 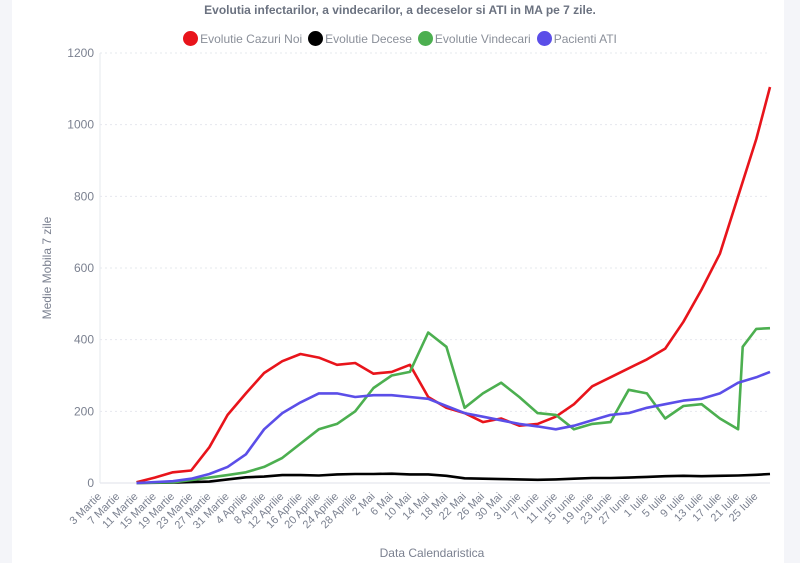 What do you see at coordinates (251, 38) in the screenshot?
I see `legend-label: Evolutie Cazuri Noi` at bounding box center [251, 38].